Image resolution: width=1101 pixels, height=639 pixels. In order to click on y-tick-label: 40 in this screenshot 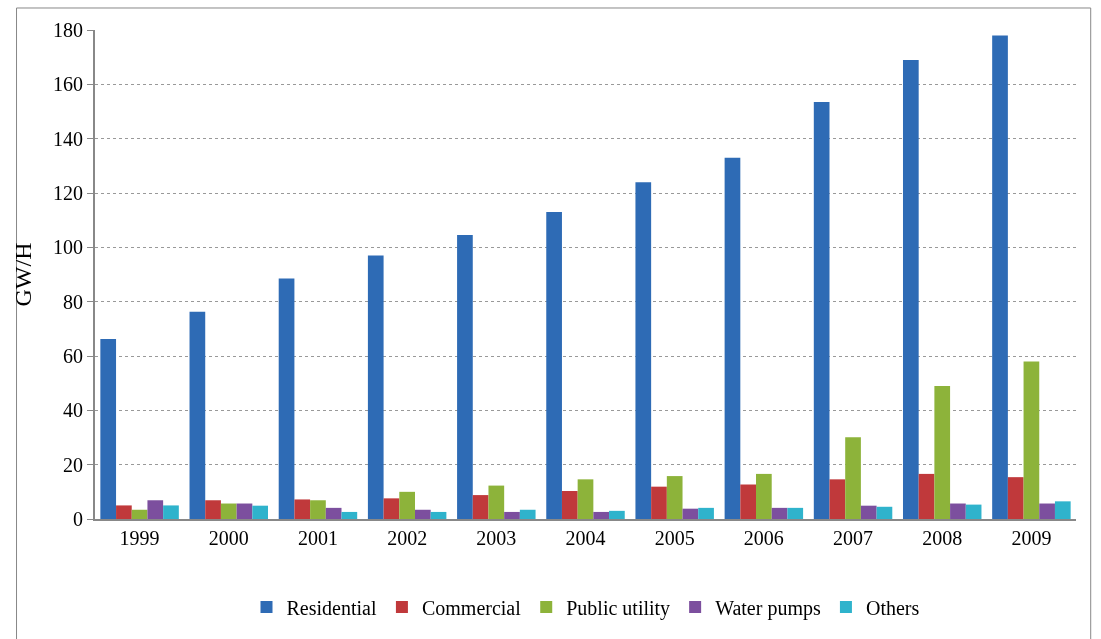, I will do `click(73, 410)`.